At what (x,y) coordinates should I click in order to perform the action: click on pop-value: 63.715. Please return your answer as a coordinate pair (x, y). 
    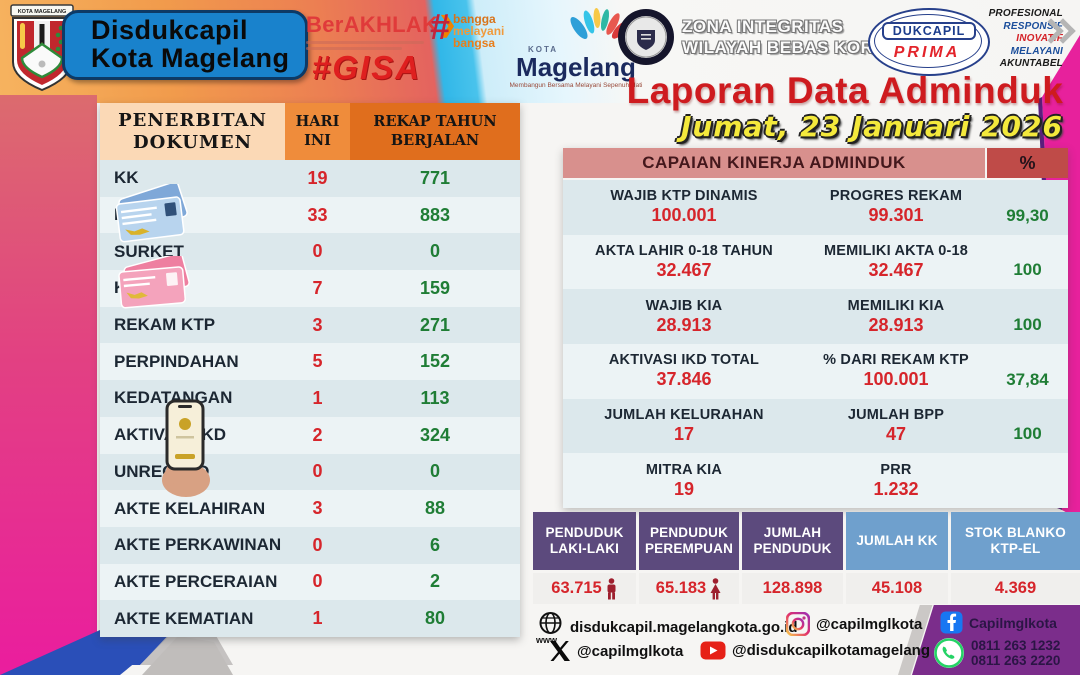
    Looking at the image, I should click on (584, 588).